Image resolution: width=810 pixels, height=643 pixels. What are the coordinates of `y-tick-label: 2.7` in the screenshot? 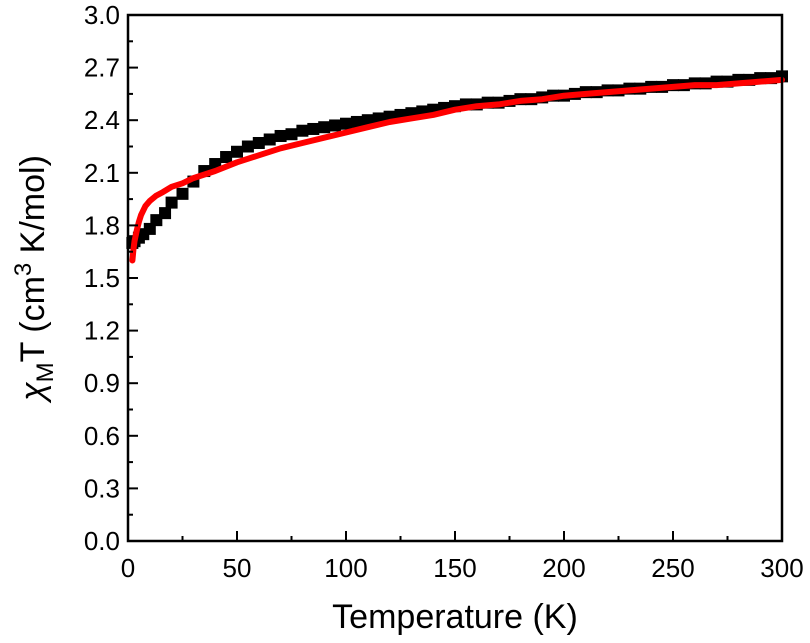 It's located at (102, 68).